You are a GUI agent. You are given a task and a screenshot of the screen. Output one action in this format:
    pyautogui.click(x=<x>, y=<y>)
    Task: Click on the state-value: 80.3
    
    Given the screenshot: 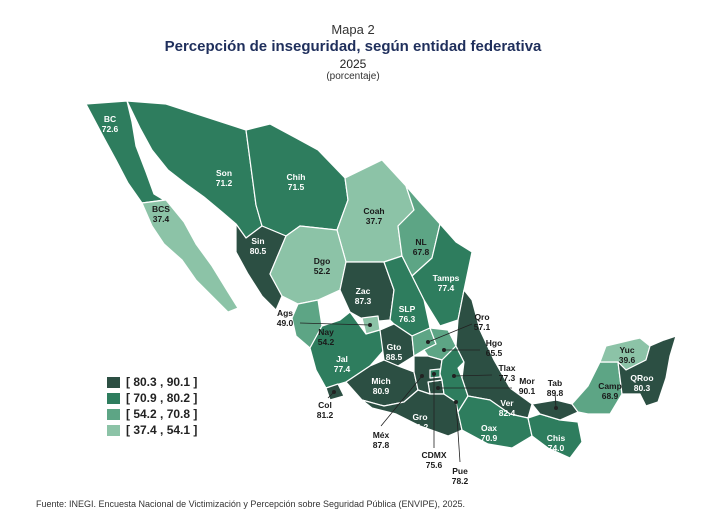 What is the action you would take?
    pyautogui.click(x=642, y=388)
    